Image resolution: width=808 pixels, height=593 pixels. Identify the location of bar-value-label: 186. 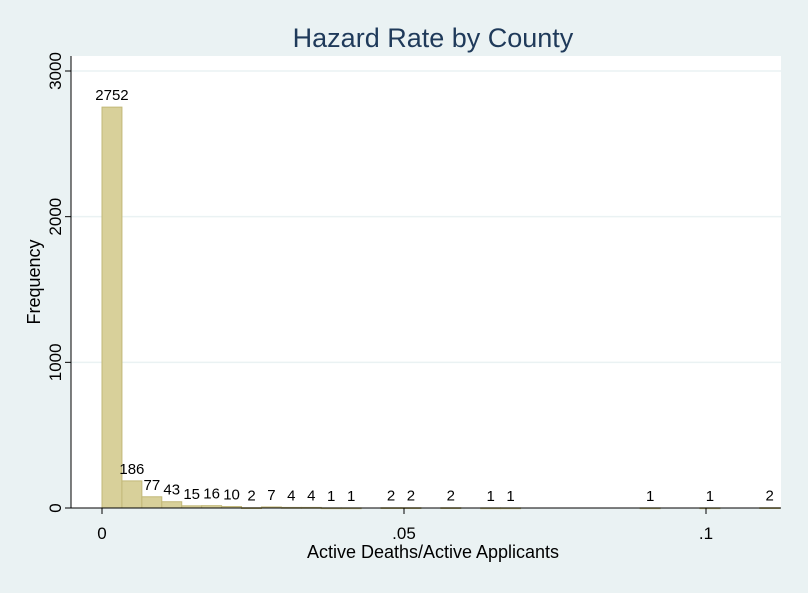
(131, 469).